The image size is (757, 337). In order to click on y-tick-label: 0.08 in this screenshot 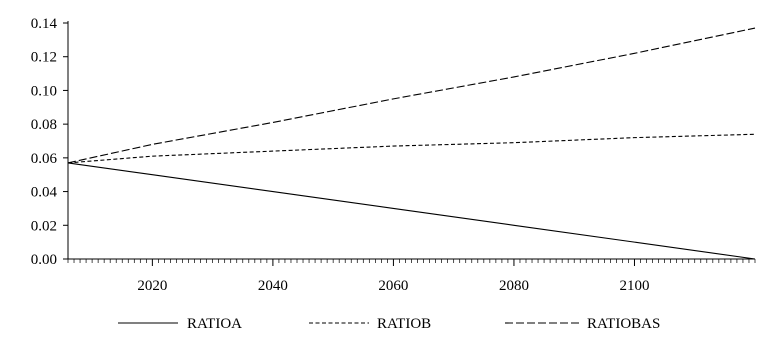, I will do `click(44, 125)`.